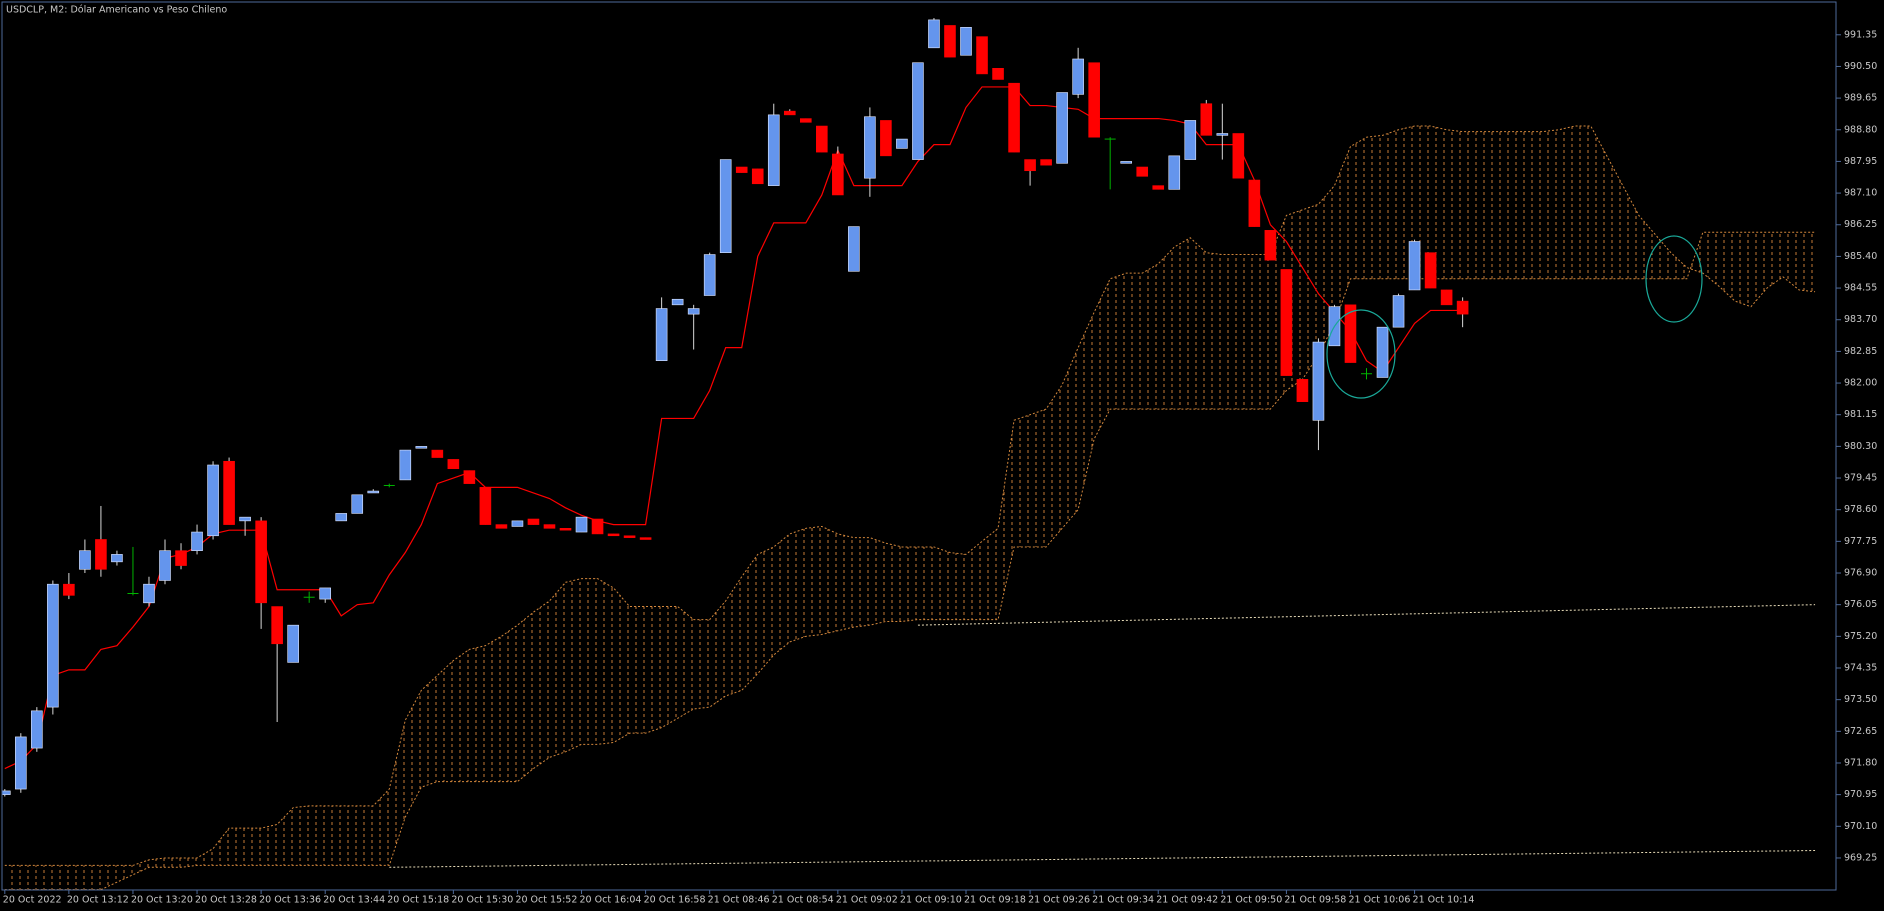  What do you see at coordinates (1860, 224) in the screenshot?
I see `y-tick-label: 986.25` at bounding box center [1860, 224].